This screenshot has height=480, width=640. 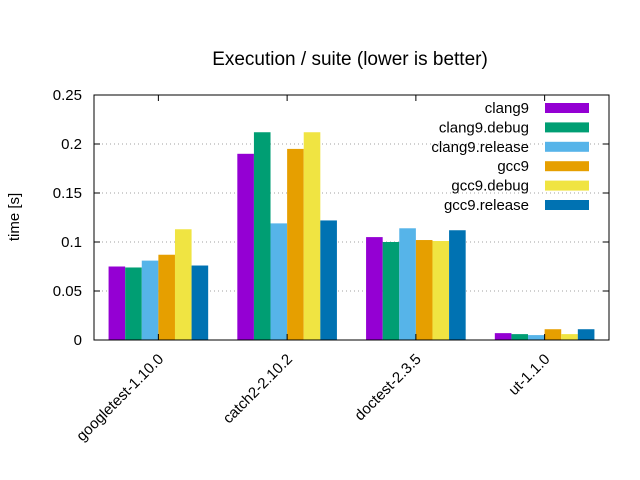 I want to click on legend-label: gcc9.debug, so click(x=490, y=186).